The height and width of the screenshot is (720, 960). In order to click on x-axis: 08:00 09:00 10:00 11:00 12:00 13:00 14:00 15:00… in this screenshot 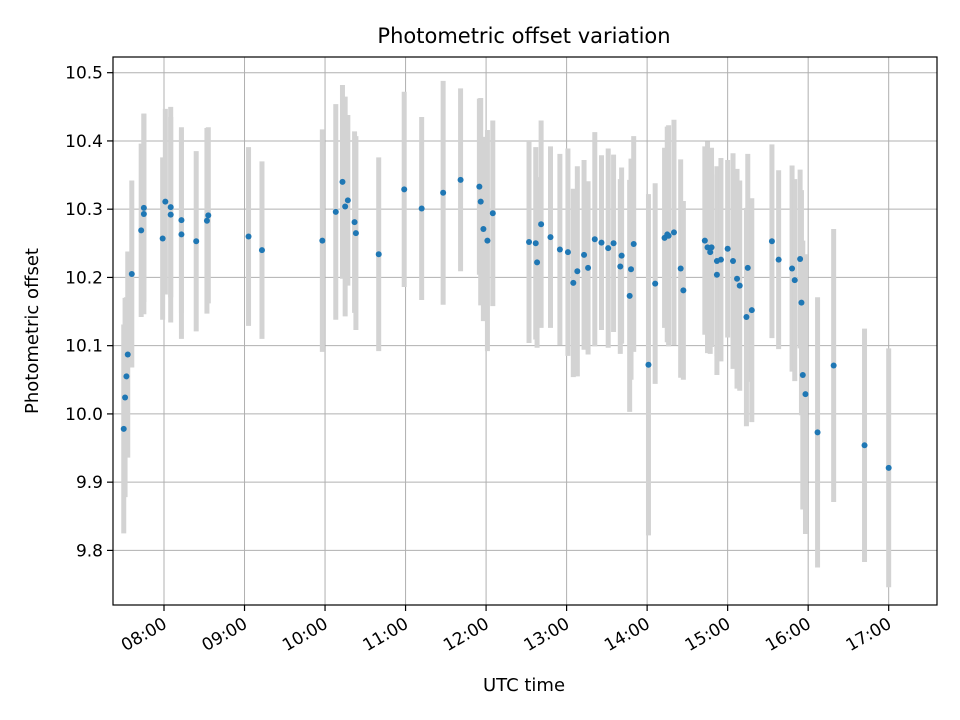, I will do `click(506, 630)`.